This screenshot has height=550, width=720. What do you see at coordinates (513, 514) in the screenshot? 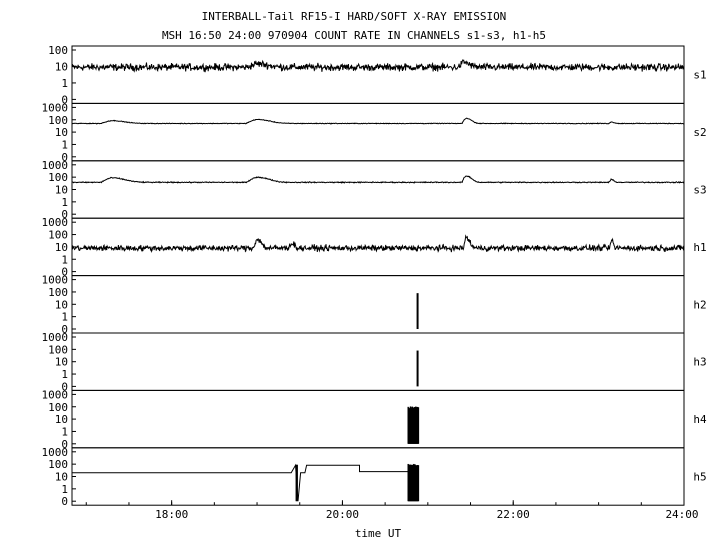
I see `x-tick-label: 22:00` at bounding box center [513, 514].